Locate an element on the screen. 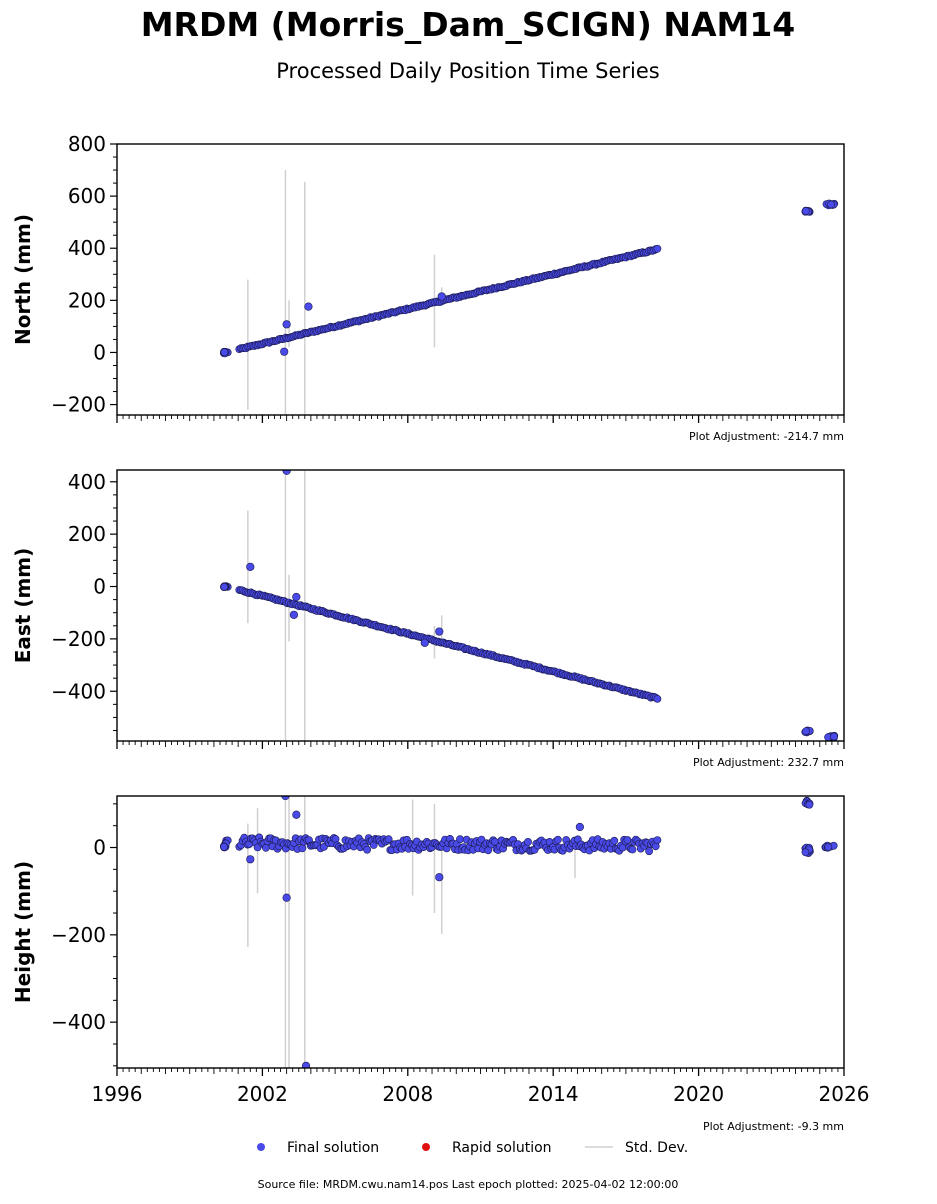 This screenshot has height=1204, width=937. legend-rapid-marker is located at coordinates (426, 1147).